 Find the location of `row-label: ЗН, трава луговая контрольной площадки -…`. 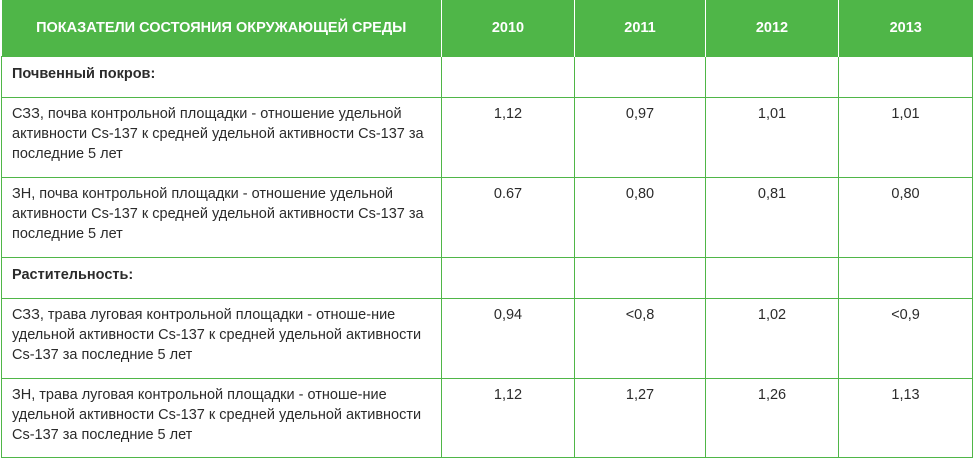

row-label: ЗН, трава луговая контрольной площадки -… is located at coordinates (221, 418).